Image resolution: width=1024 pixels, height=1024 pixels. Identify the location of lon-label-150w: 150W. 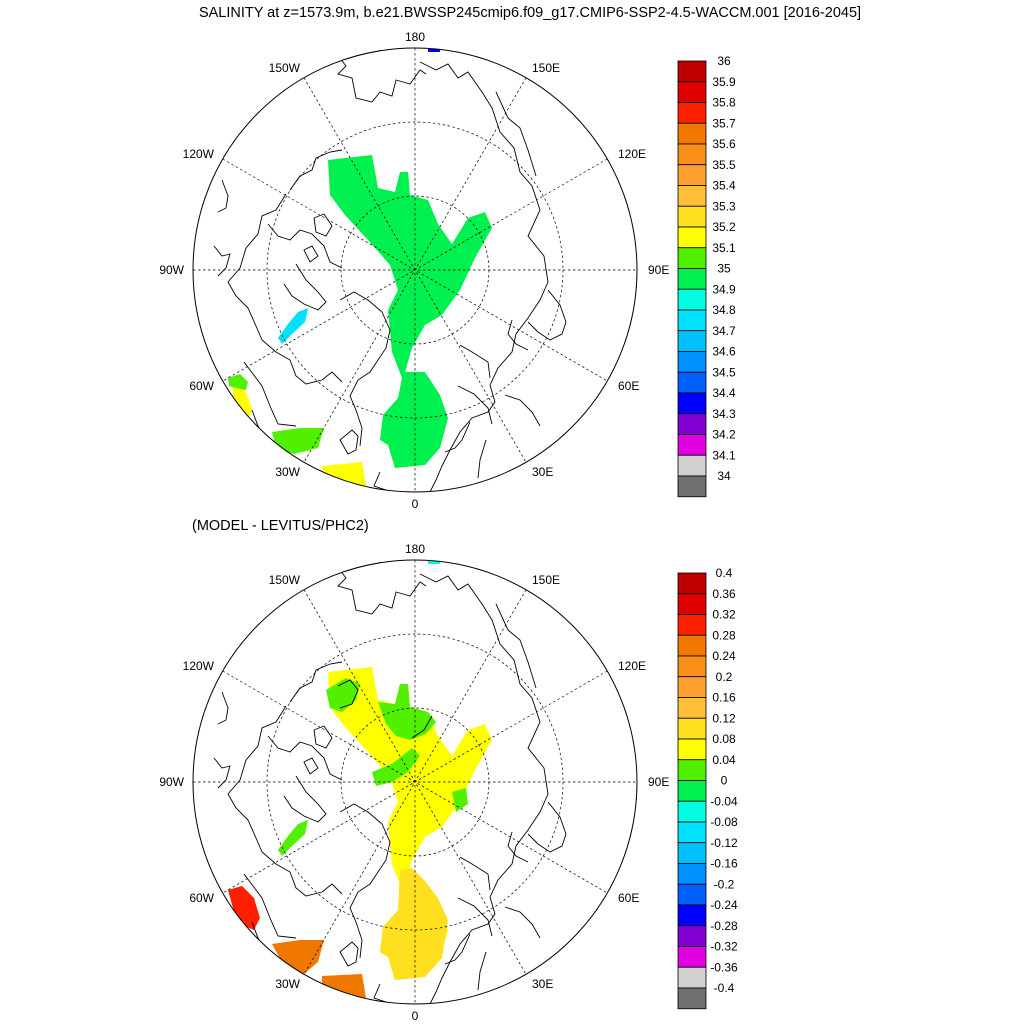
(285, 580).